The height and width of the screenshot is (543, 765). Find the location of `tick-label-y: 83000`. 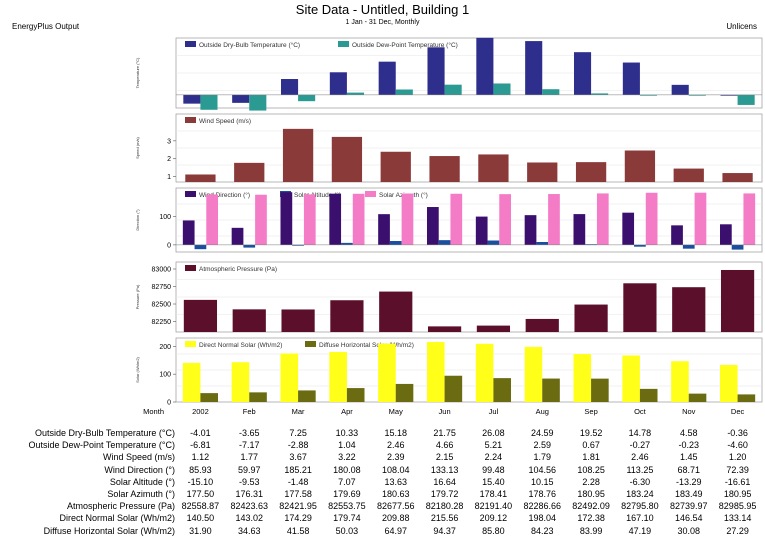

tick-label-y: 83000 is located at coordinates (162, 270).